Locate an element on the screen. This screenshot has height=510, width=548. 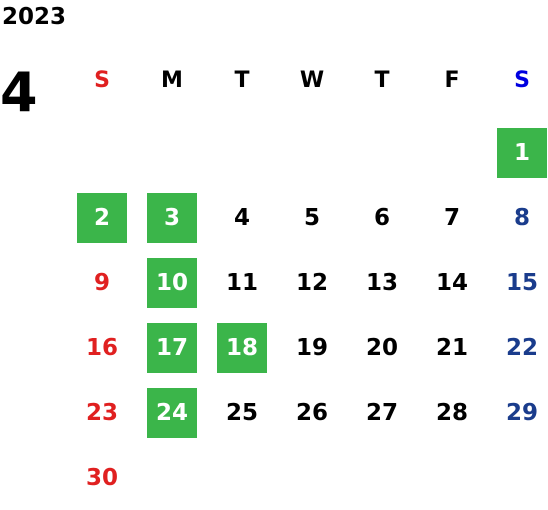
calendar-day: 16 is located at coordinates (102, 347).